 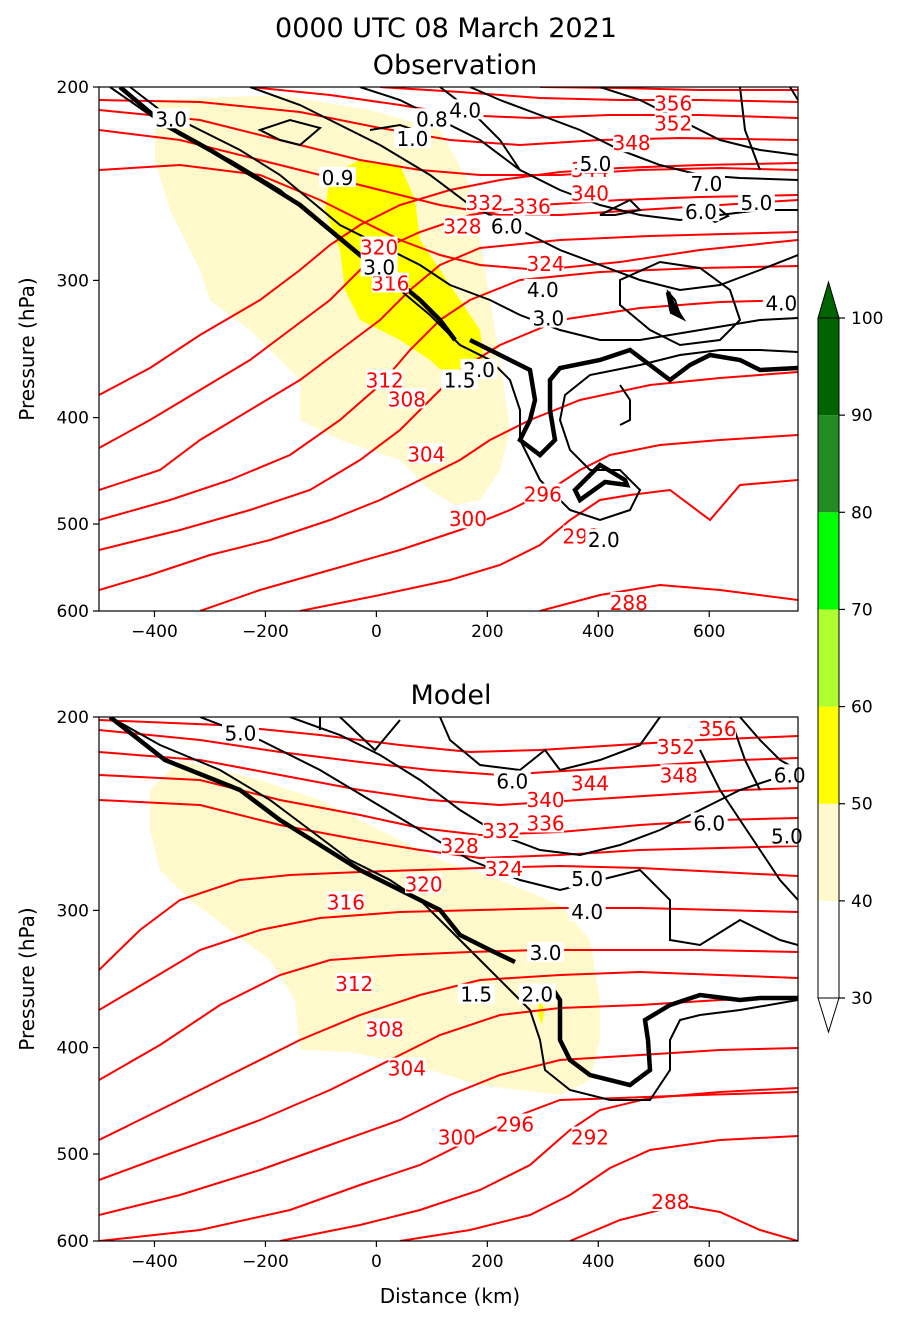 What do you see at coordinates (78, 980) in the screenshot?
I see `y-ticks-bottom: 200 300 400 500 600` at bounding box center [78, 980].